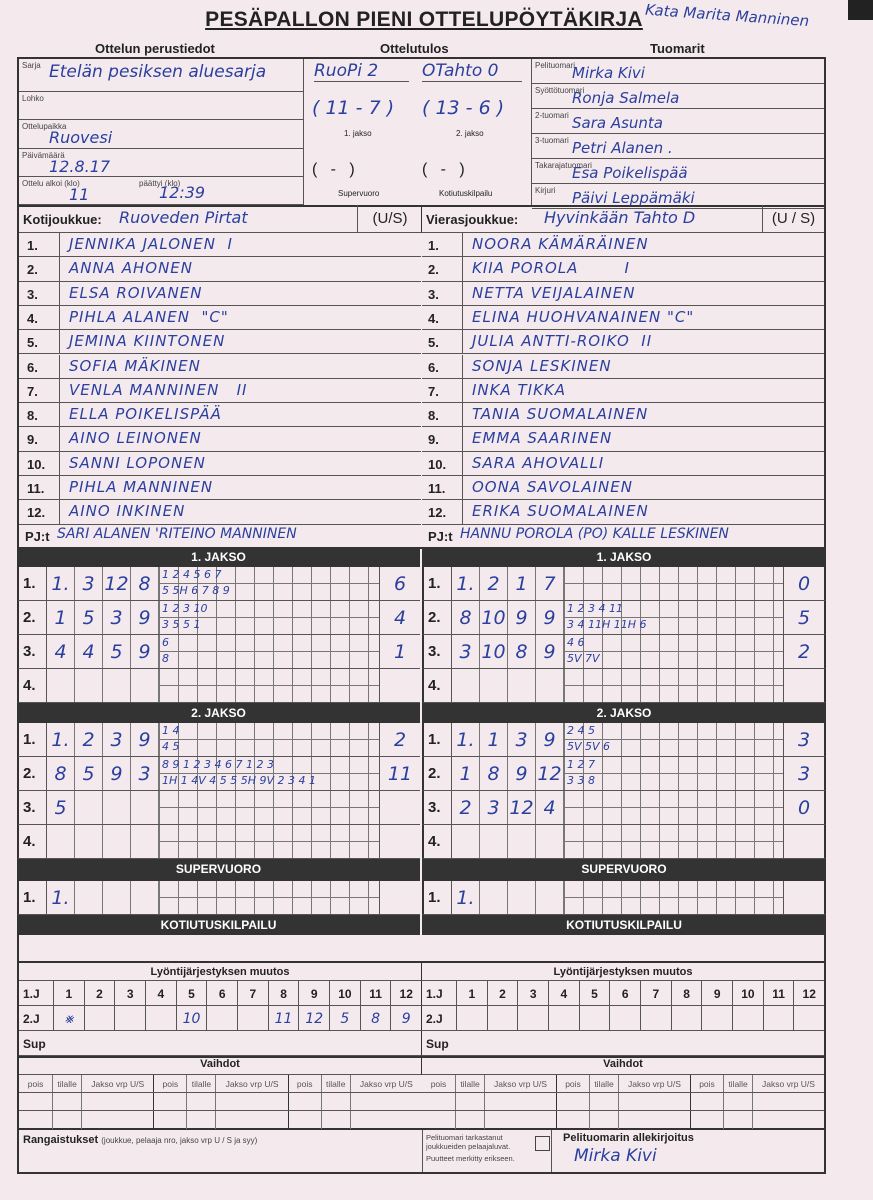 The width and height of the screenshot is (873, 1200). I want to click on inning-total: 6, so click(400, 584).